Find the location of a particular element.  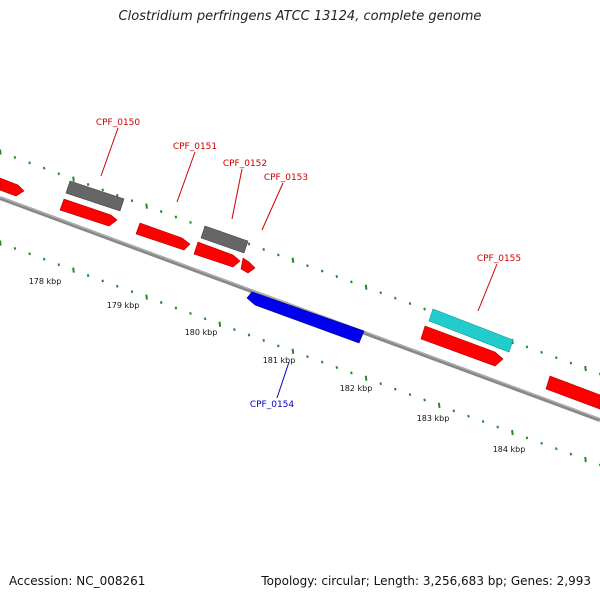

scale-label-178: 178 kbp is located at coordinates (45, 281).